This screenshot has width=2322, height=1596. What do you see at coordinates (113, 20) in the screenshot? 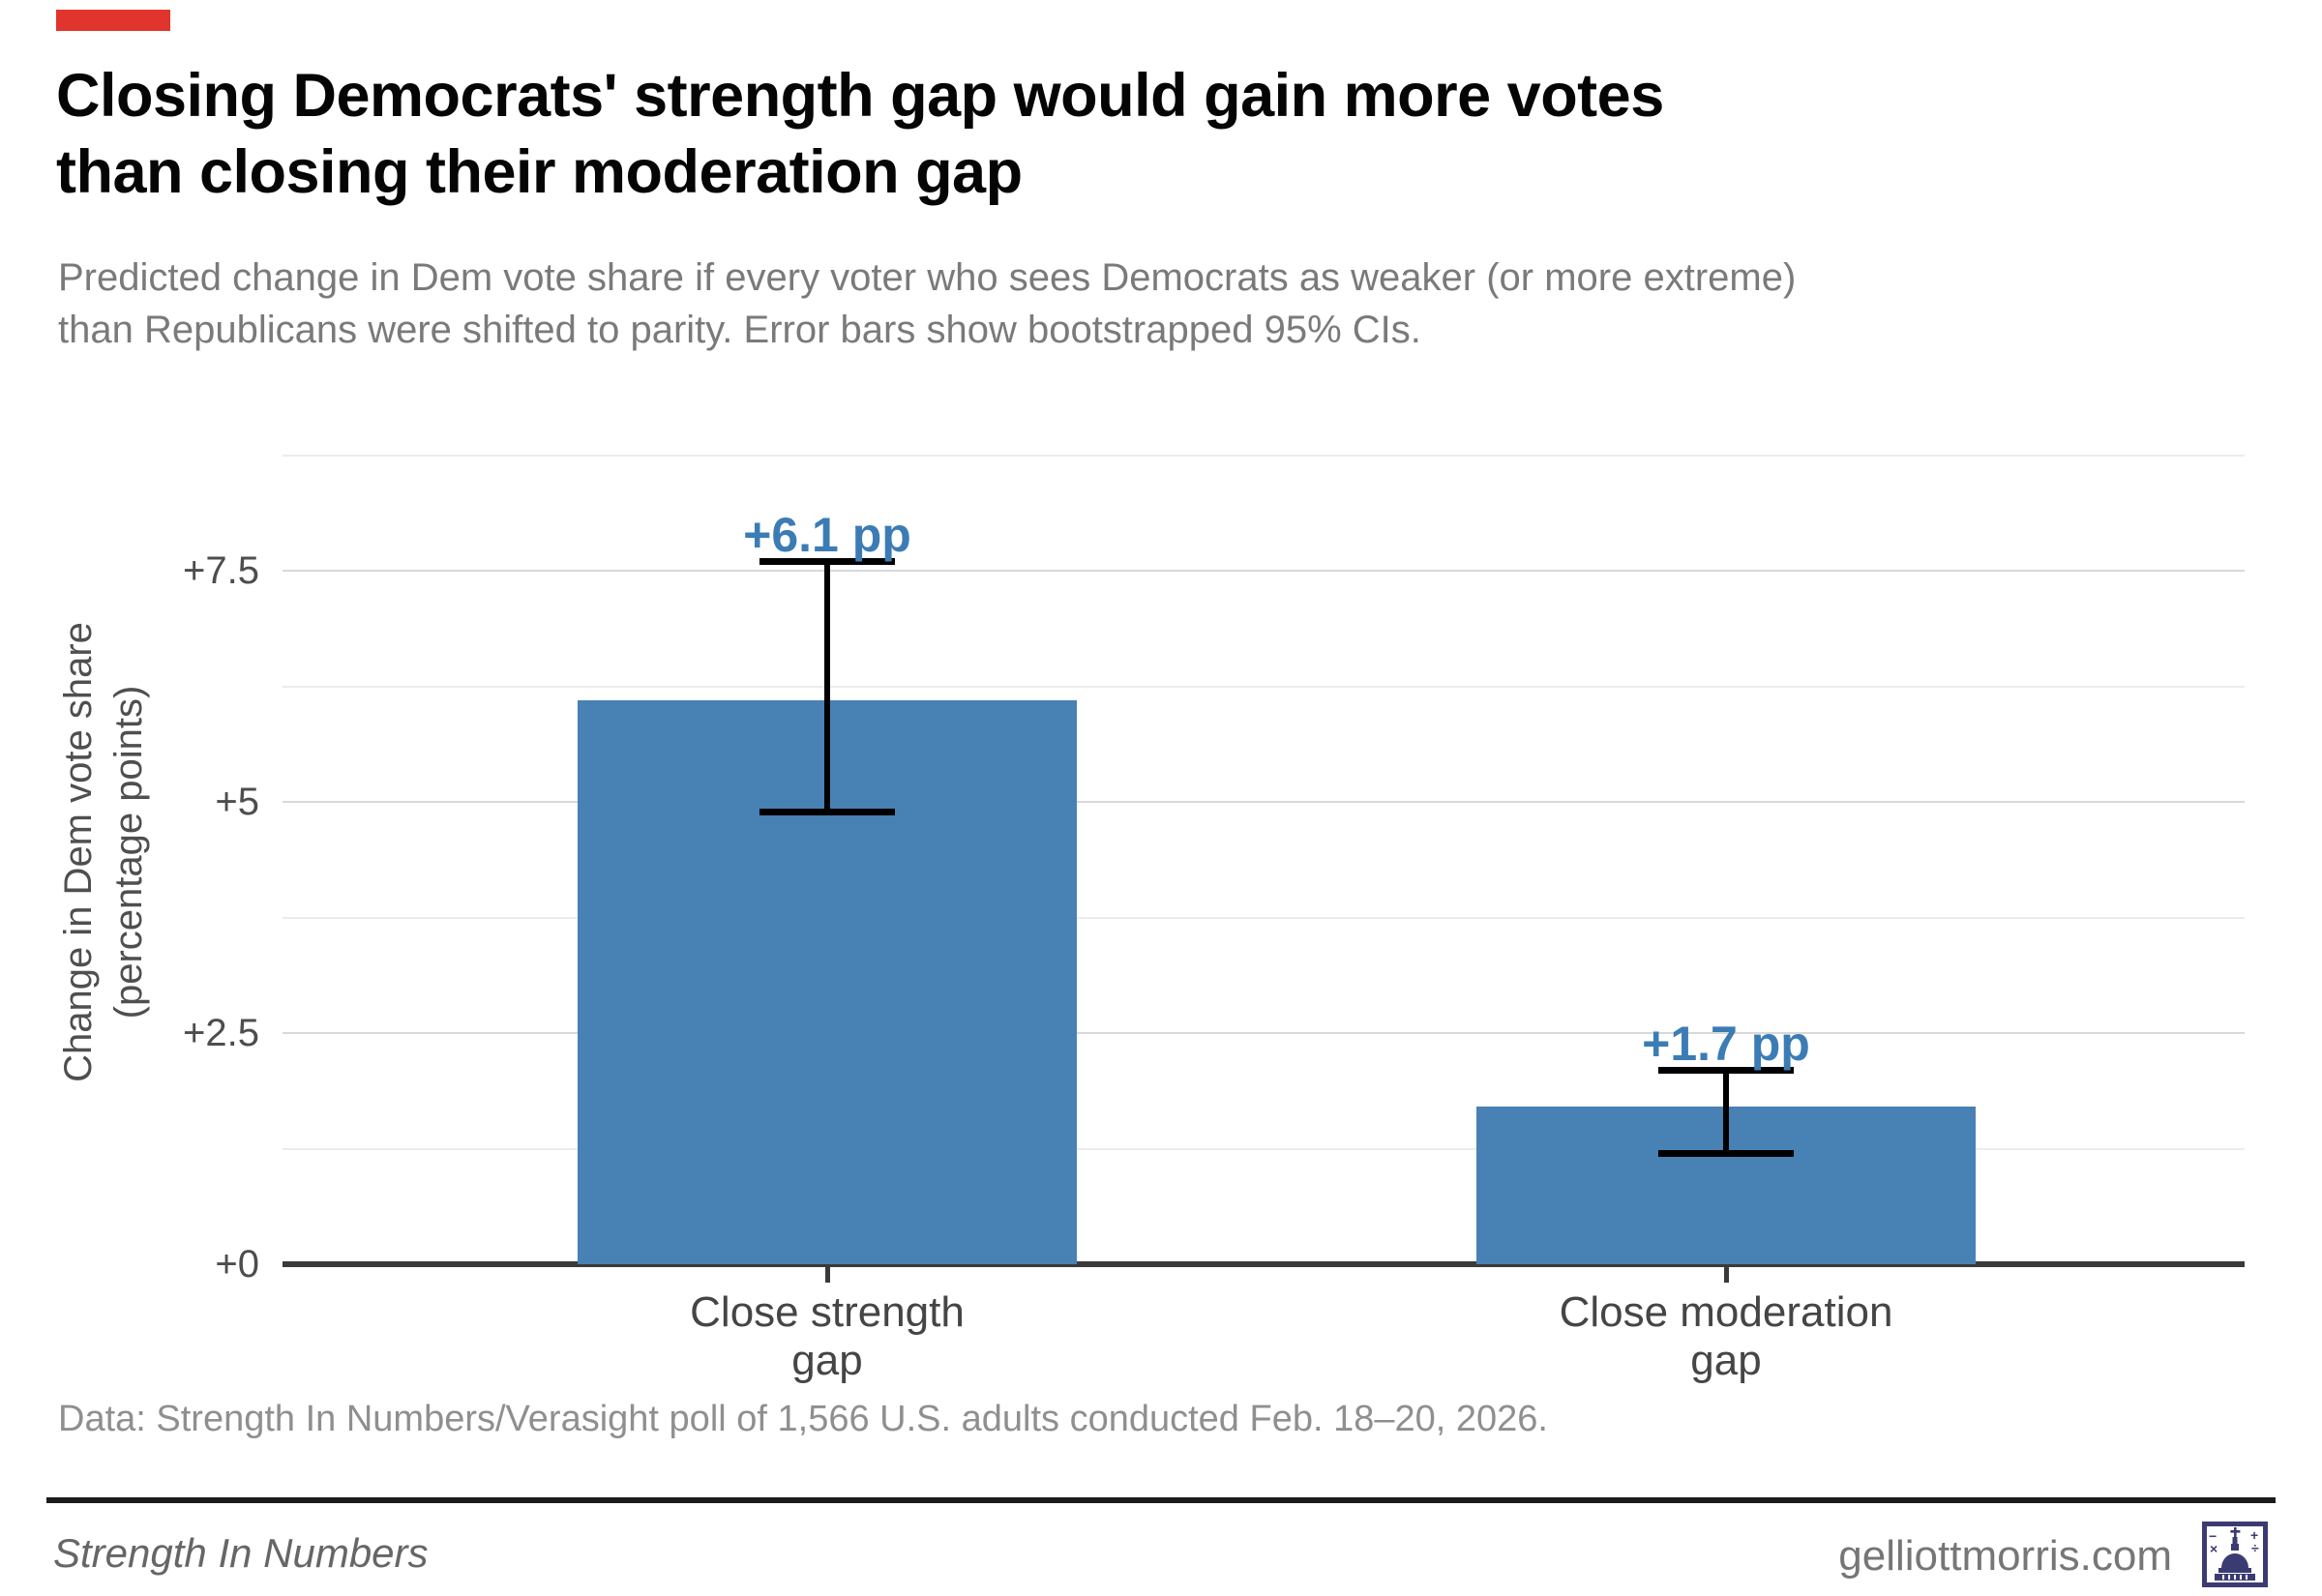
I see `brand-accent-bar` at bounding box center [113, 20].